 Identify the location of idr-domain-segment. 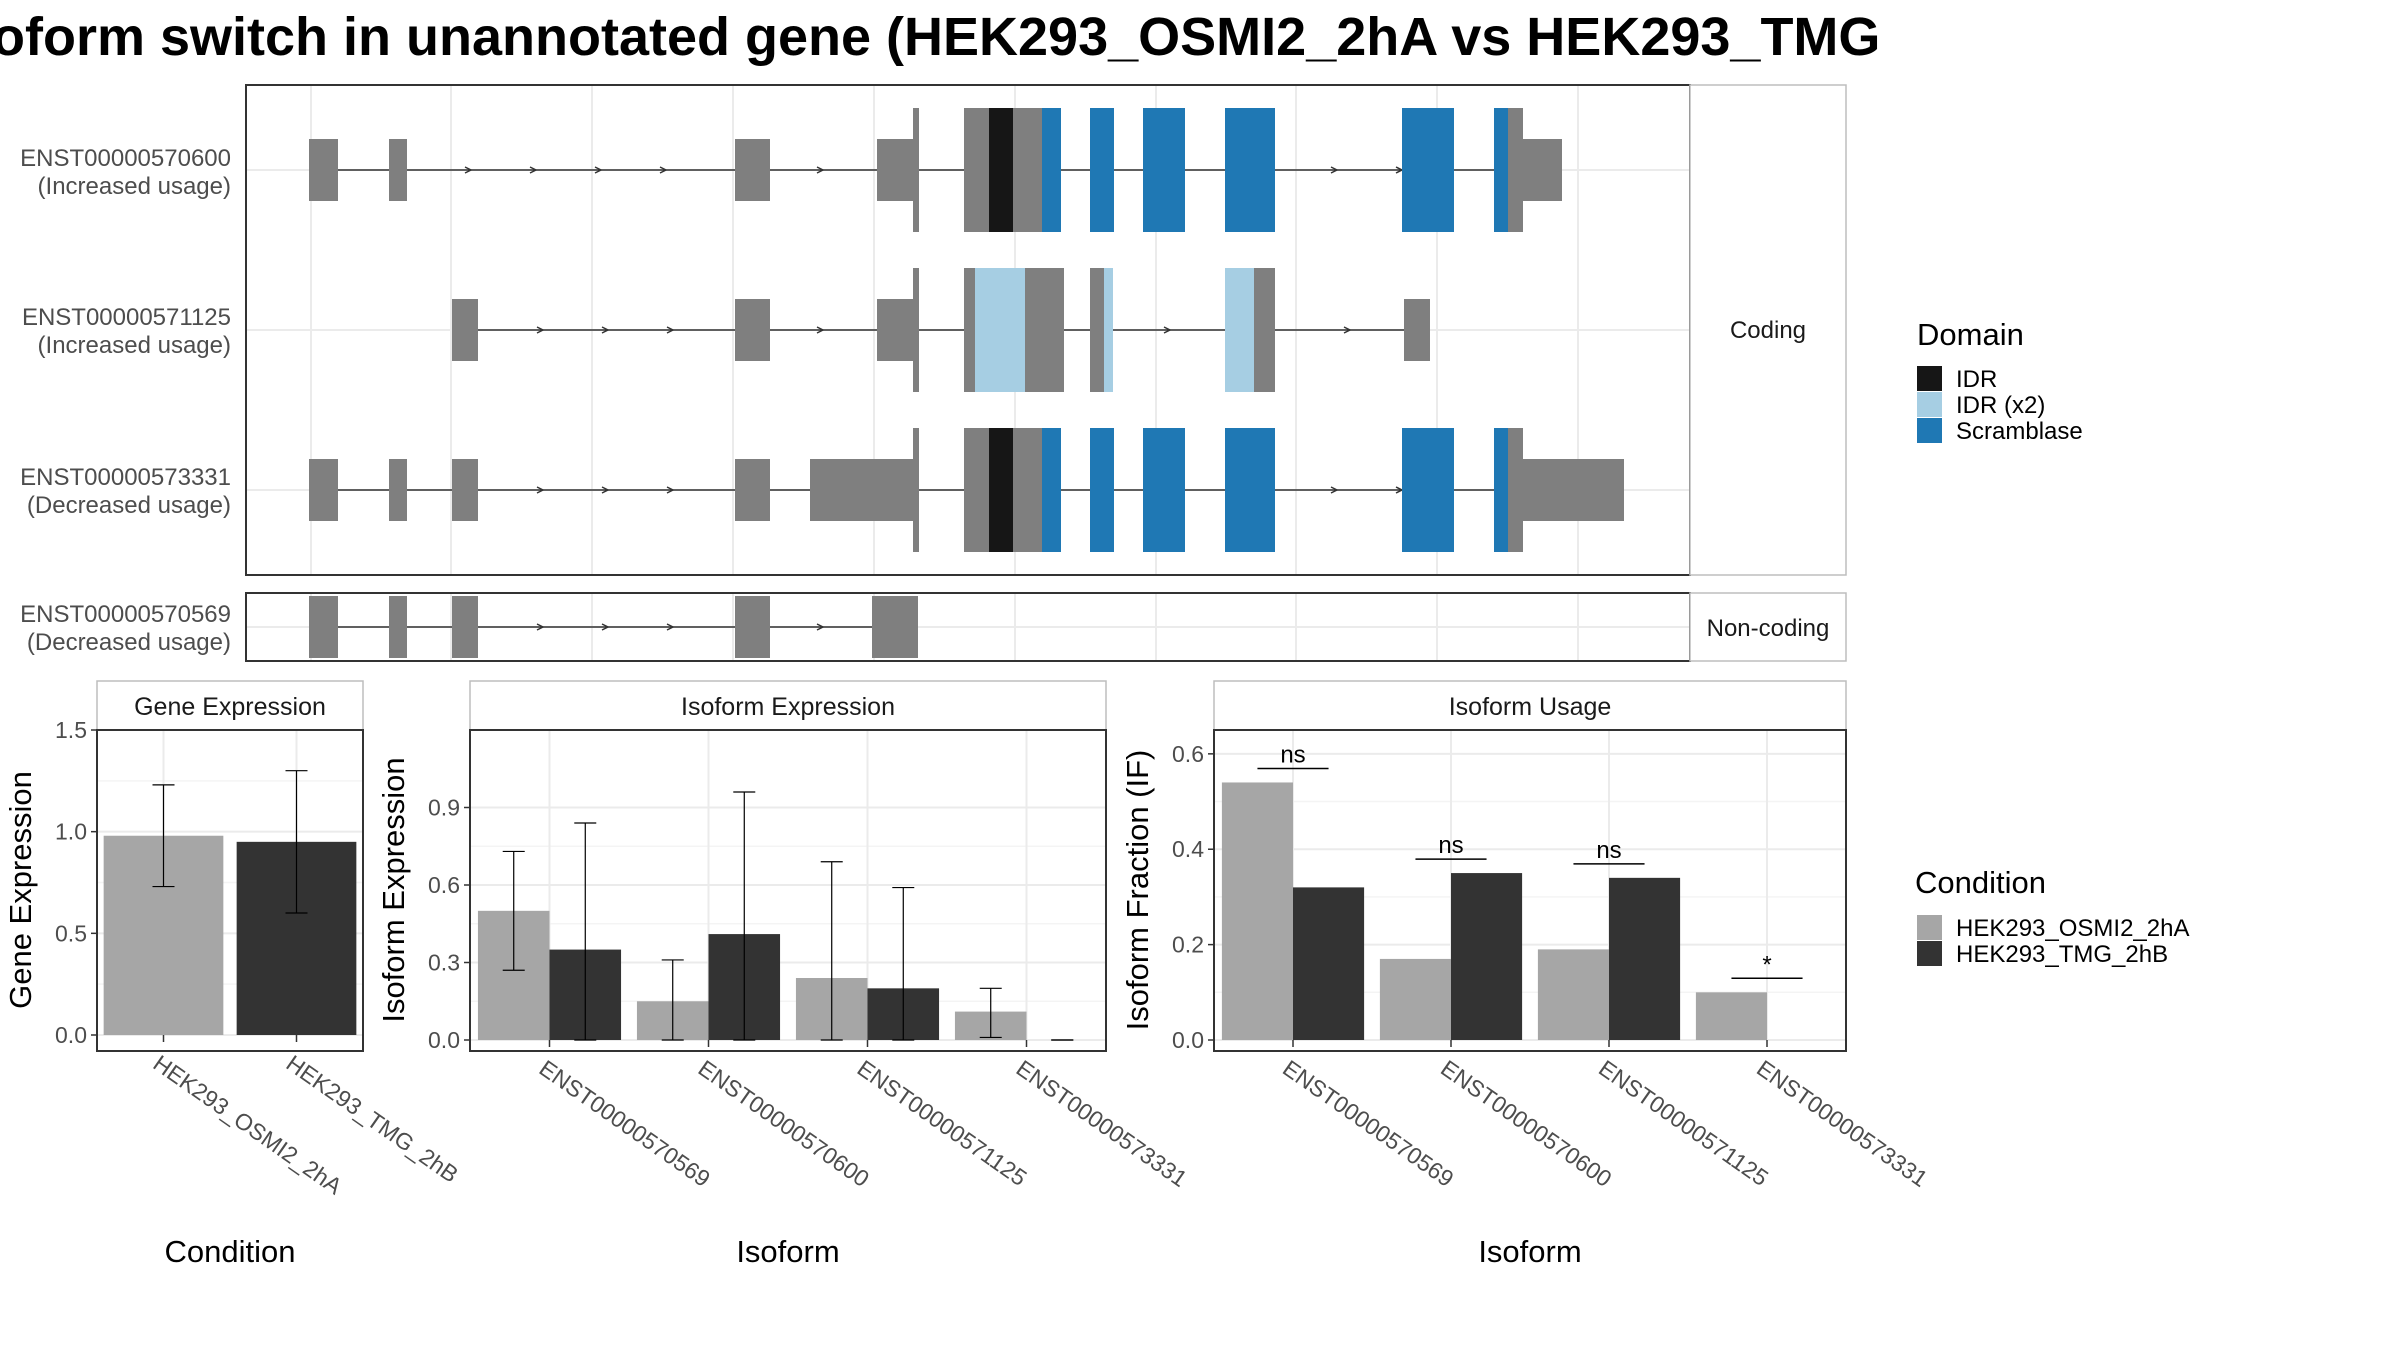
(1001, 170).